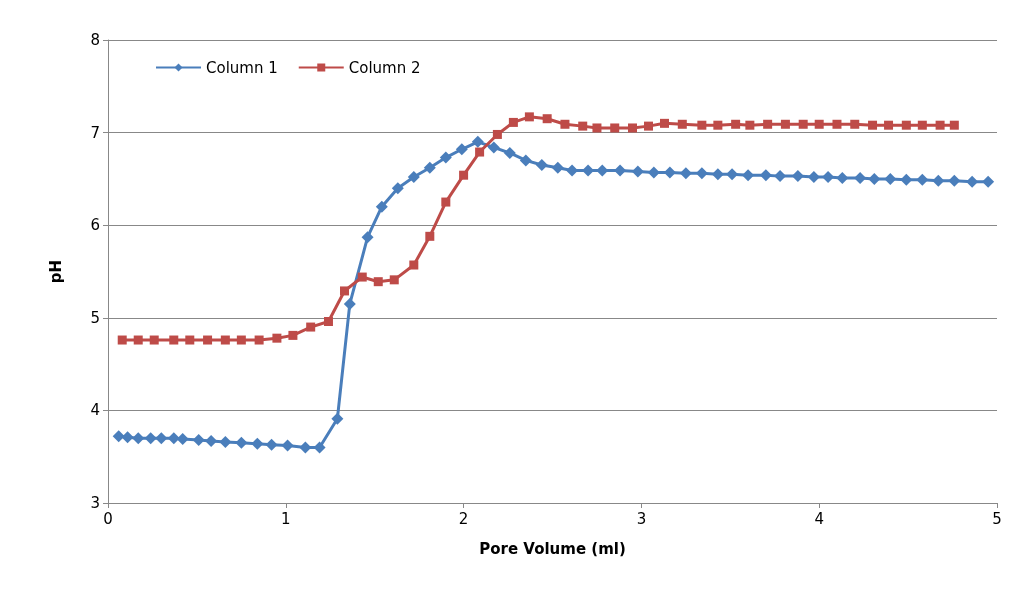  I want to click on y-tick-label: 5, so click(95, 317).